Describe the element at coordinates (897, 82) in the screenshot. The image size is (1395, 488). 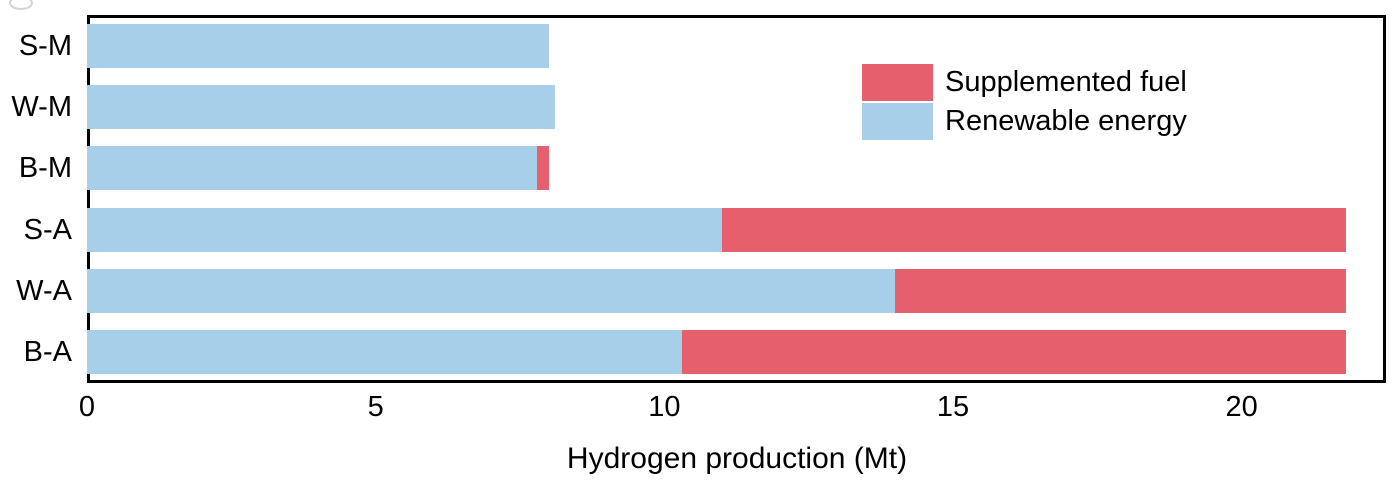
I see `legend-swatch-supplemented-fuel` at that location.